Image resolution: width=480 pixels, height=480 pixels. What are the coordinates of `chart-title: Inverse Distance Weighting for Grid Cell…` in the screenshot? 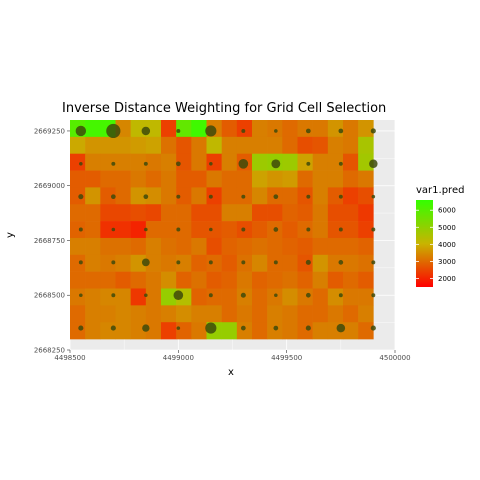 It's located at (224, 108).